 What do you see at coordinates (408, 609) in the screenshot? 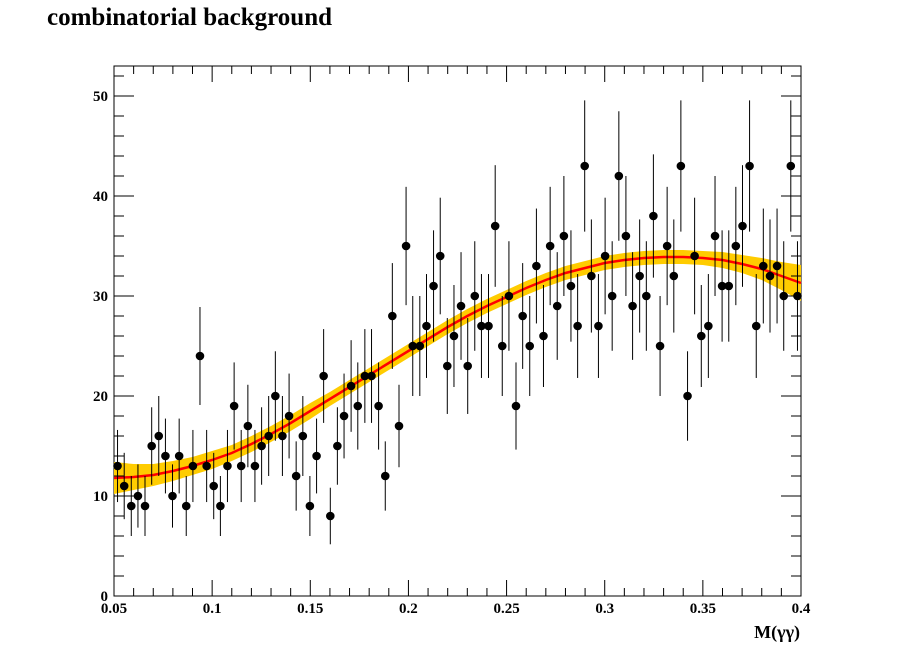
I see `x-tick-label: 0.2` at bounding box center [408, 609].